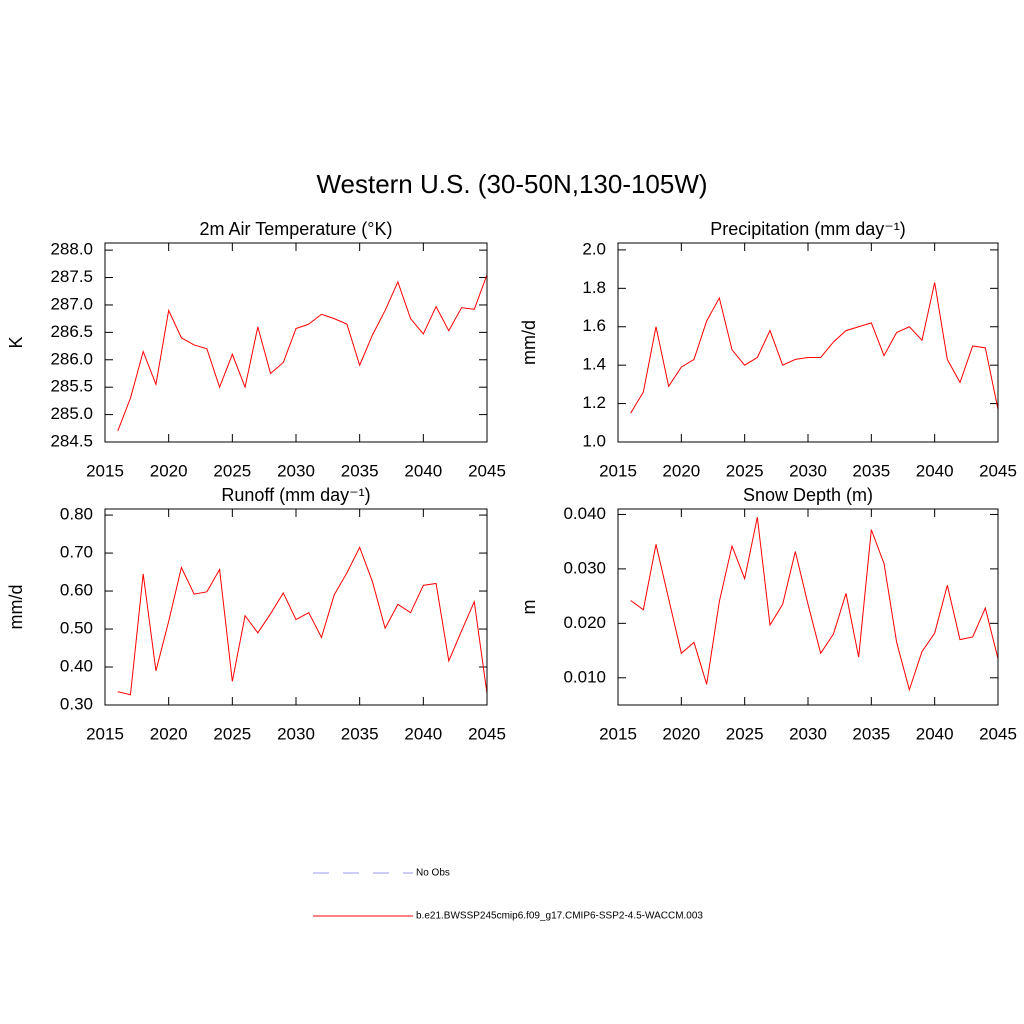 The width and height of the screenshot is (1024, 1024). What do you see at coordinates (584, 676) in the screenshot?
I see `y-tick-label: 0.010` at bounding box center [584, 676].